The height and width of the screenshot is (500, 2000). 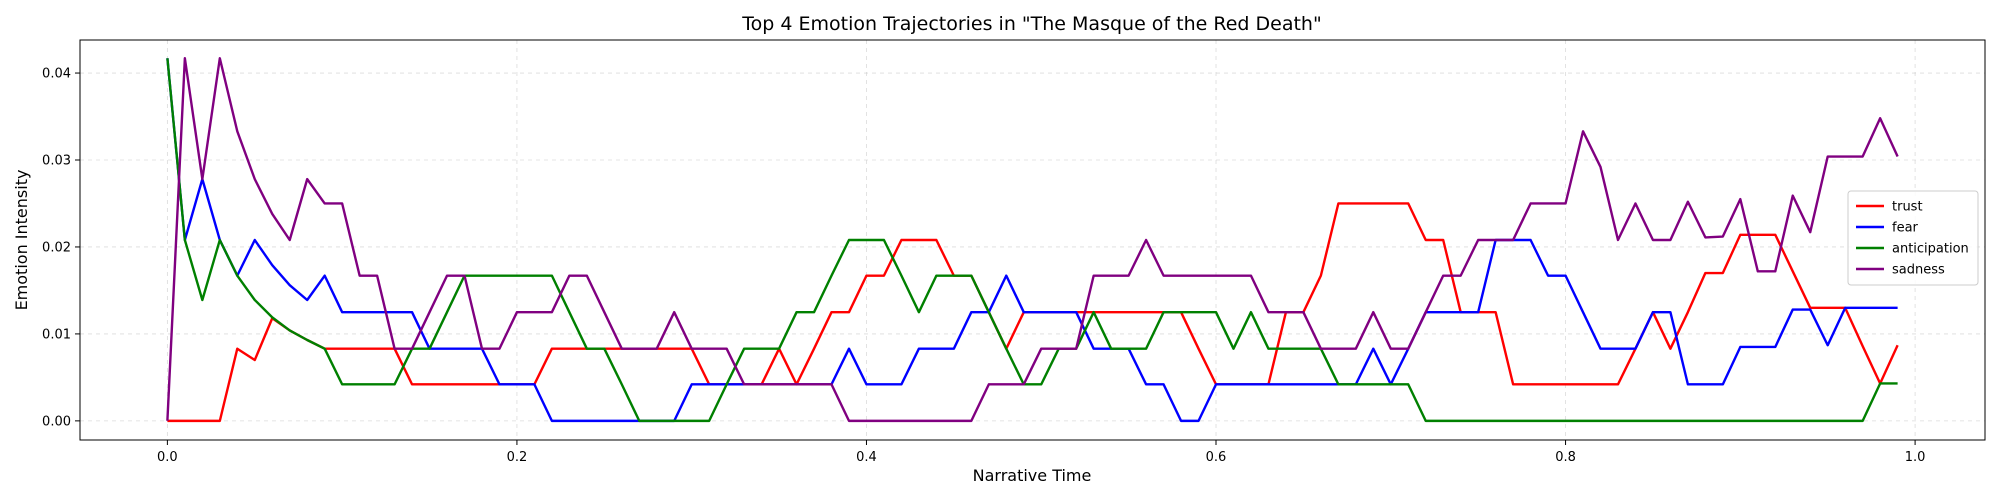 I want to click on y-axis: 0.00 0.01 0.02 0.03 0.04, so click(x=61, y=248).